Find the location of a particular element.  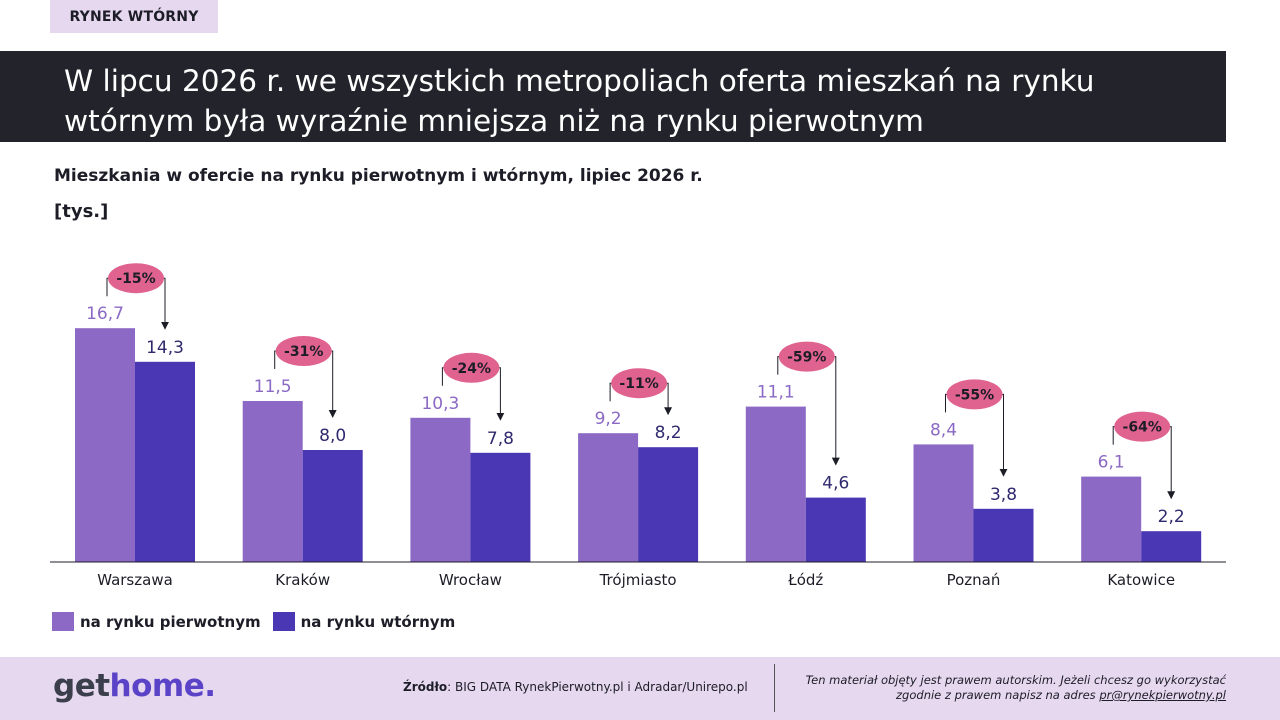

data-label-secondary-1: 8,0 is located at coordinates (332, 436).